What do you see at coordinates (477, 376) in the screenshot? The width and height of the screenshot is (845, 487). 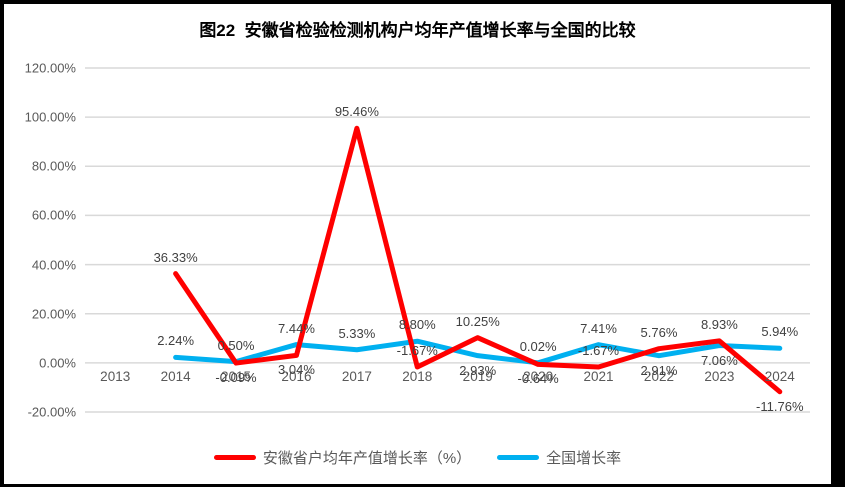 I see `x-axis-label: 2019` at bounding box center [477, 376].